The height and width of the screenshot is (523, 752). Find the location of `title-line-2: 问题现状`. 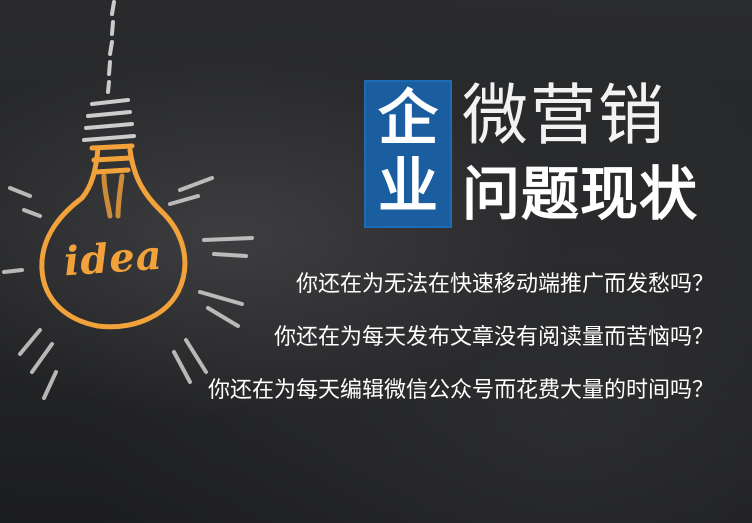

title-line-2: 问题现状 is located at coordinates (580, 194).